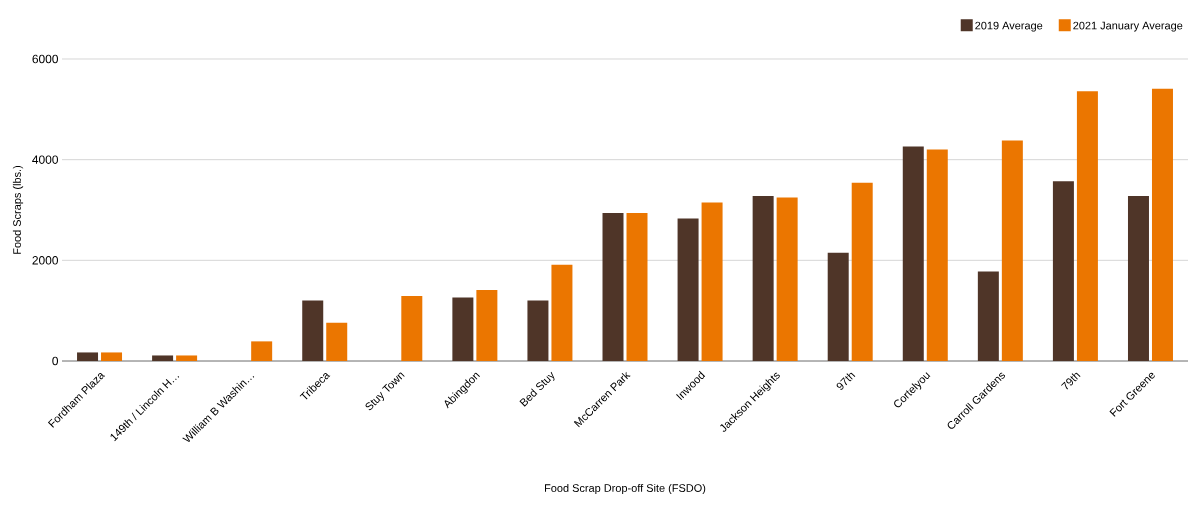 This screenshot has width=1197, height=516. What do you see at coordinates (45, 159) in the screenshot?
I see `y-tick-label: 4000` at bounding box center [45, 159].